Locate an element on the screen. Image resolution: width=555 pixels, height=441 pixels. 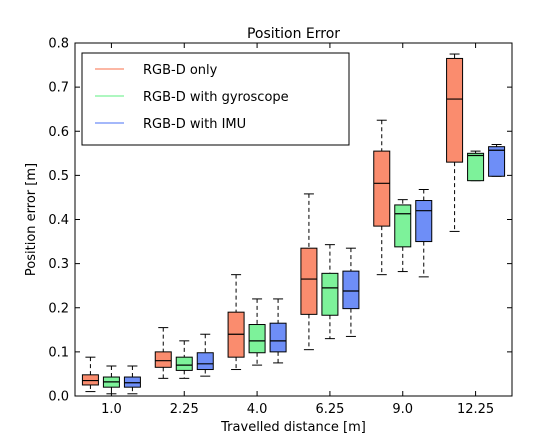
x-tick-label: 2.25 is located at coordinates (184, 409).